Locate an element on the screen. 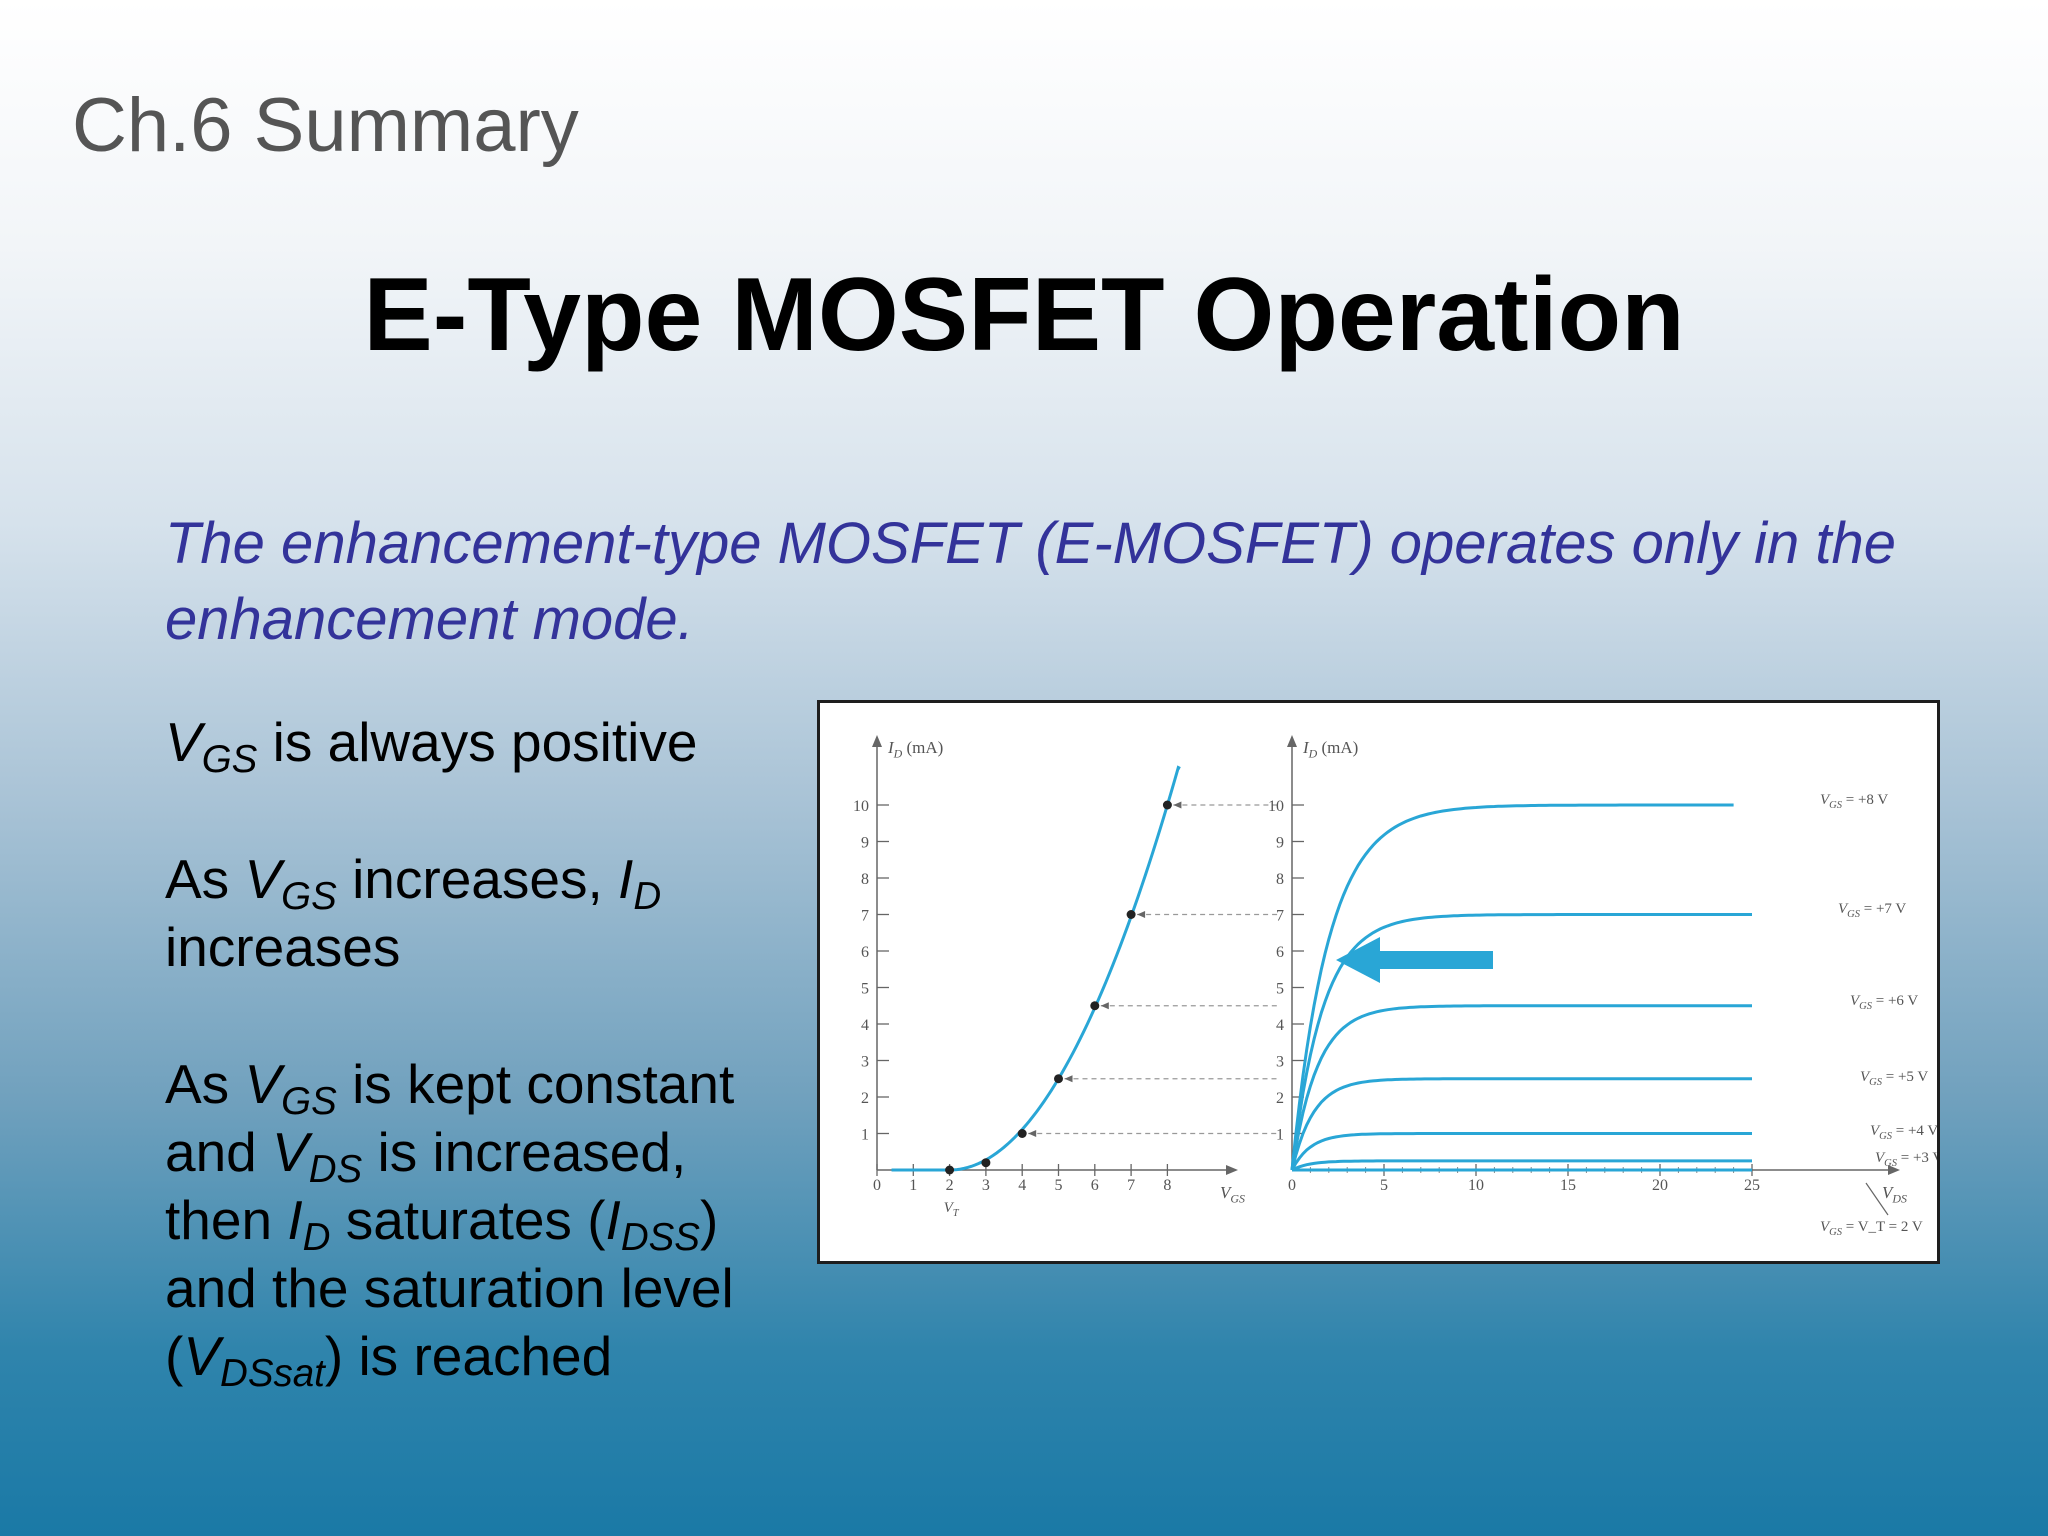 This screenshot has width=2048, height=1536. x-axis-label: VGS is located at coordinates (1232, 1194).